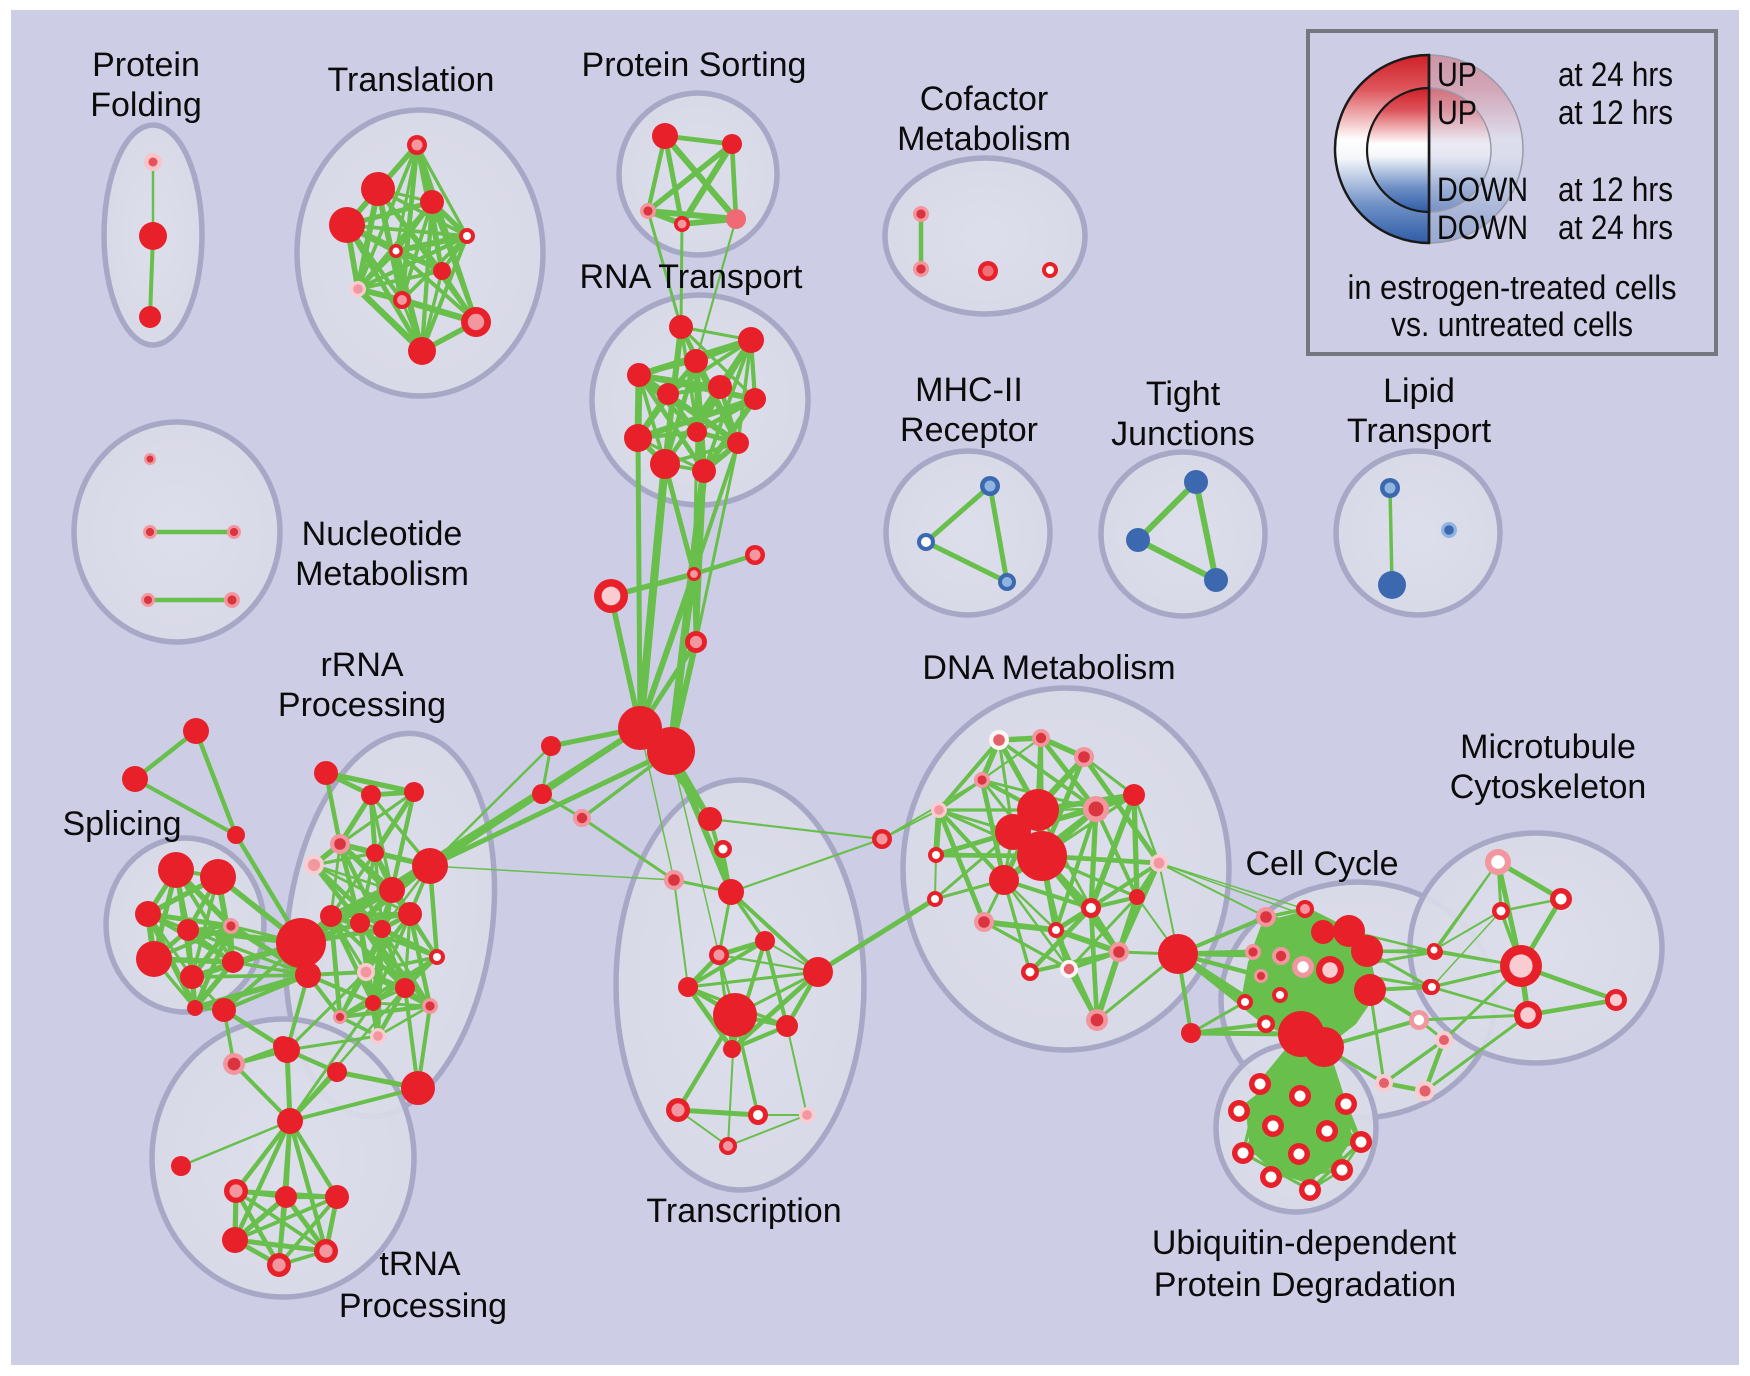  What do you see at coordinates (146, 105) in the screenshot?
I see `svg-text: Folding` at bounding box center [146, 105].